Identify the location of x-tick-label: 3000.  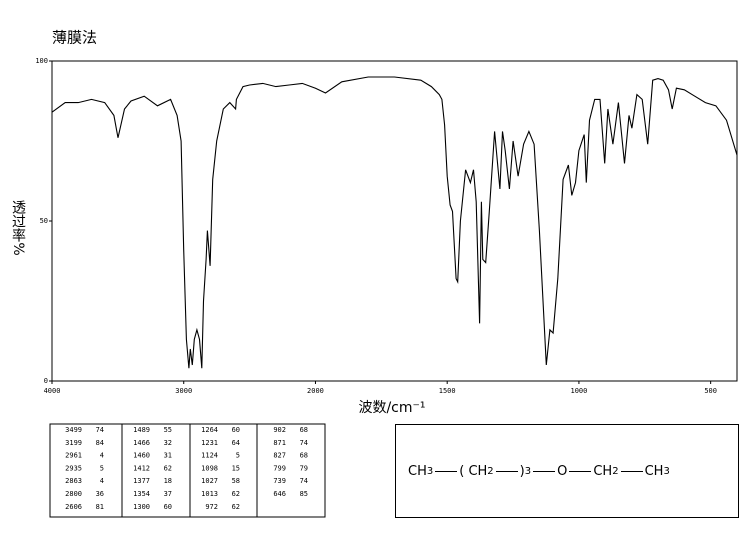
(183, 391).